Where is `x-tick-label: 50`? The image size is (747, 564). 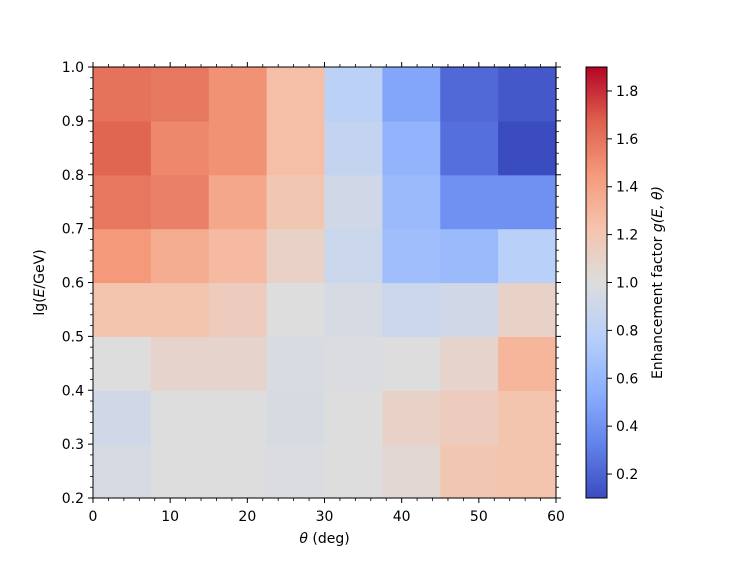 x-tick-label: 50 is located at coordinates (479, 517).